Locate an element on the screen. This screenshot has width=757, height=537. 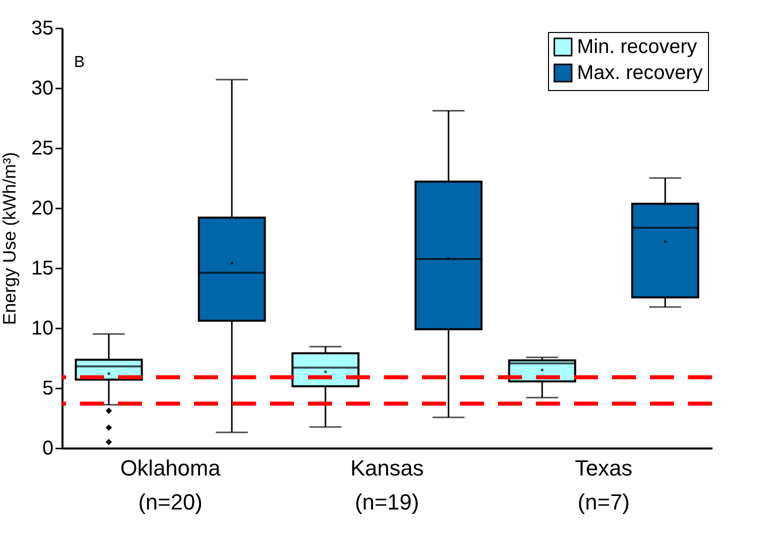
y-tick-label: 0 is located at coordinates (48, 449).